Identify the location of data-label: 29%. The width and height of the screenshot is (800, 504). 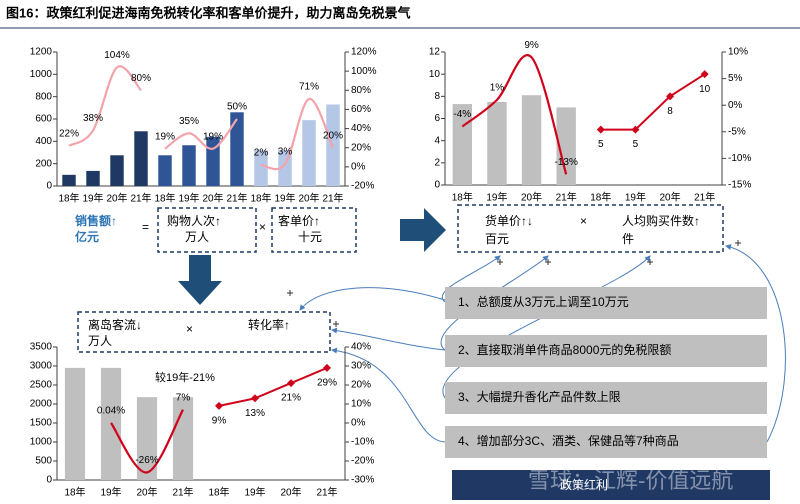
(327, 383).